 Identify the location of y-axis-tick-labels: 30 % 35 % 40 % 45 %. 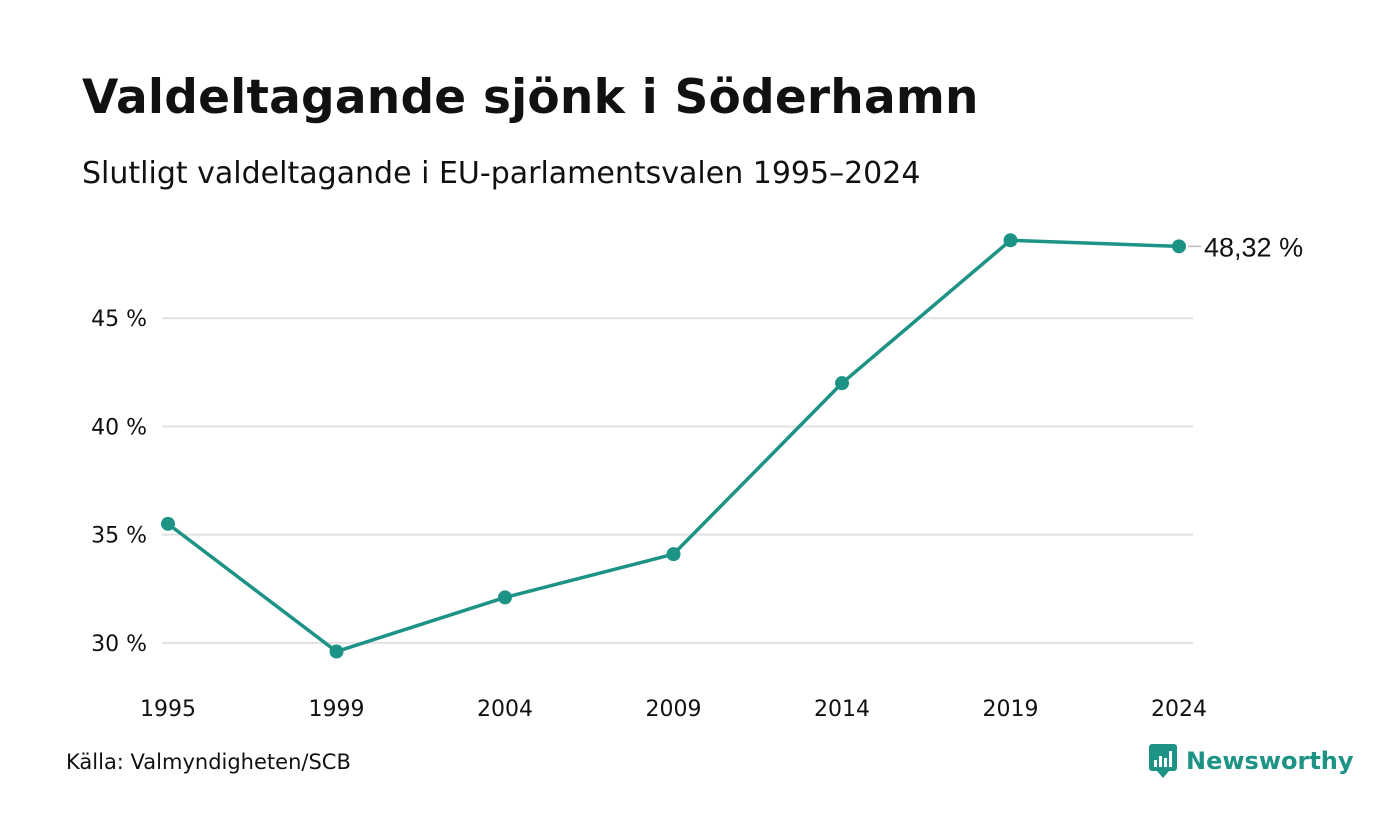
(119, 482).